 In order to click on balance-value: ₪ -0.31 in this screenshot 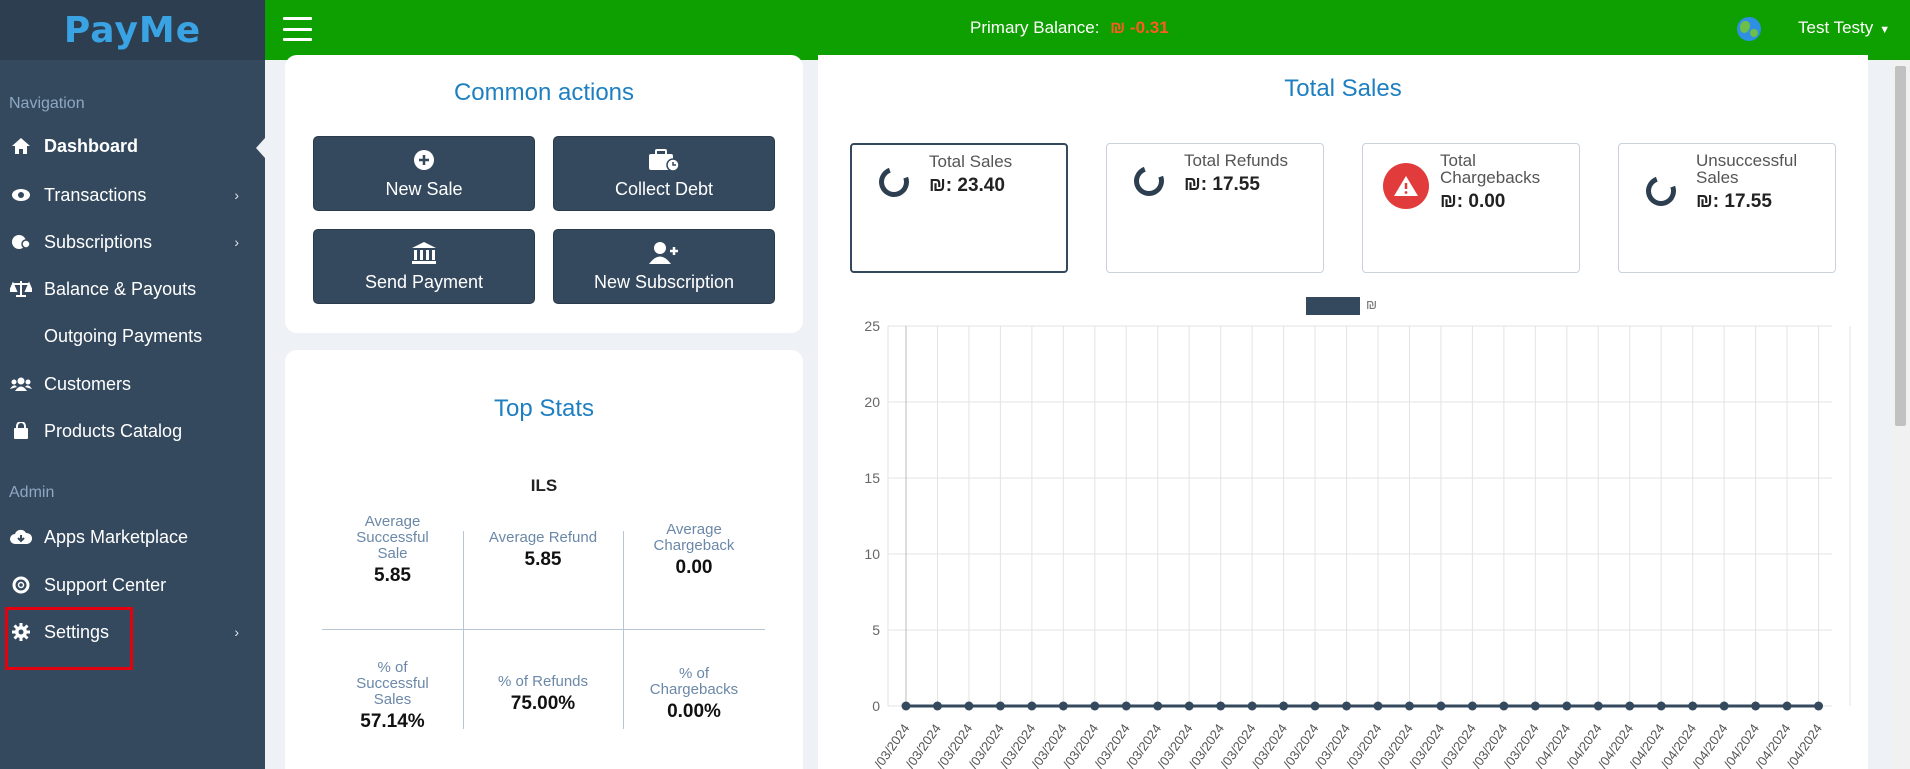, I will do `click(1139, 27)`.